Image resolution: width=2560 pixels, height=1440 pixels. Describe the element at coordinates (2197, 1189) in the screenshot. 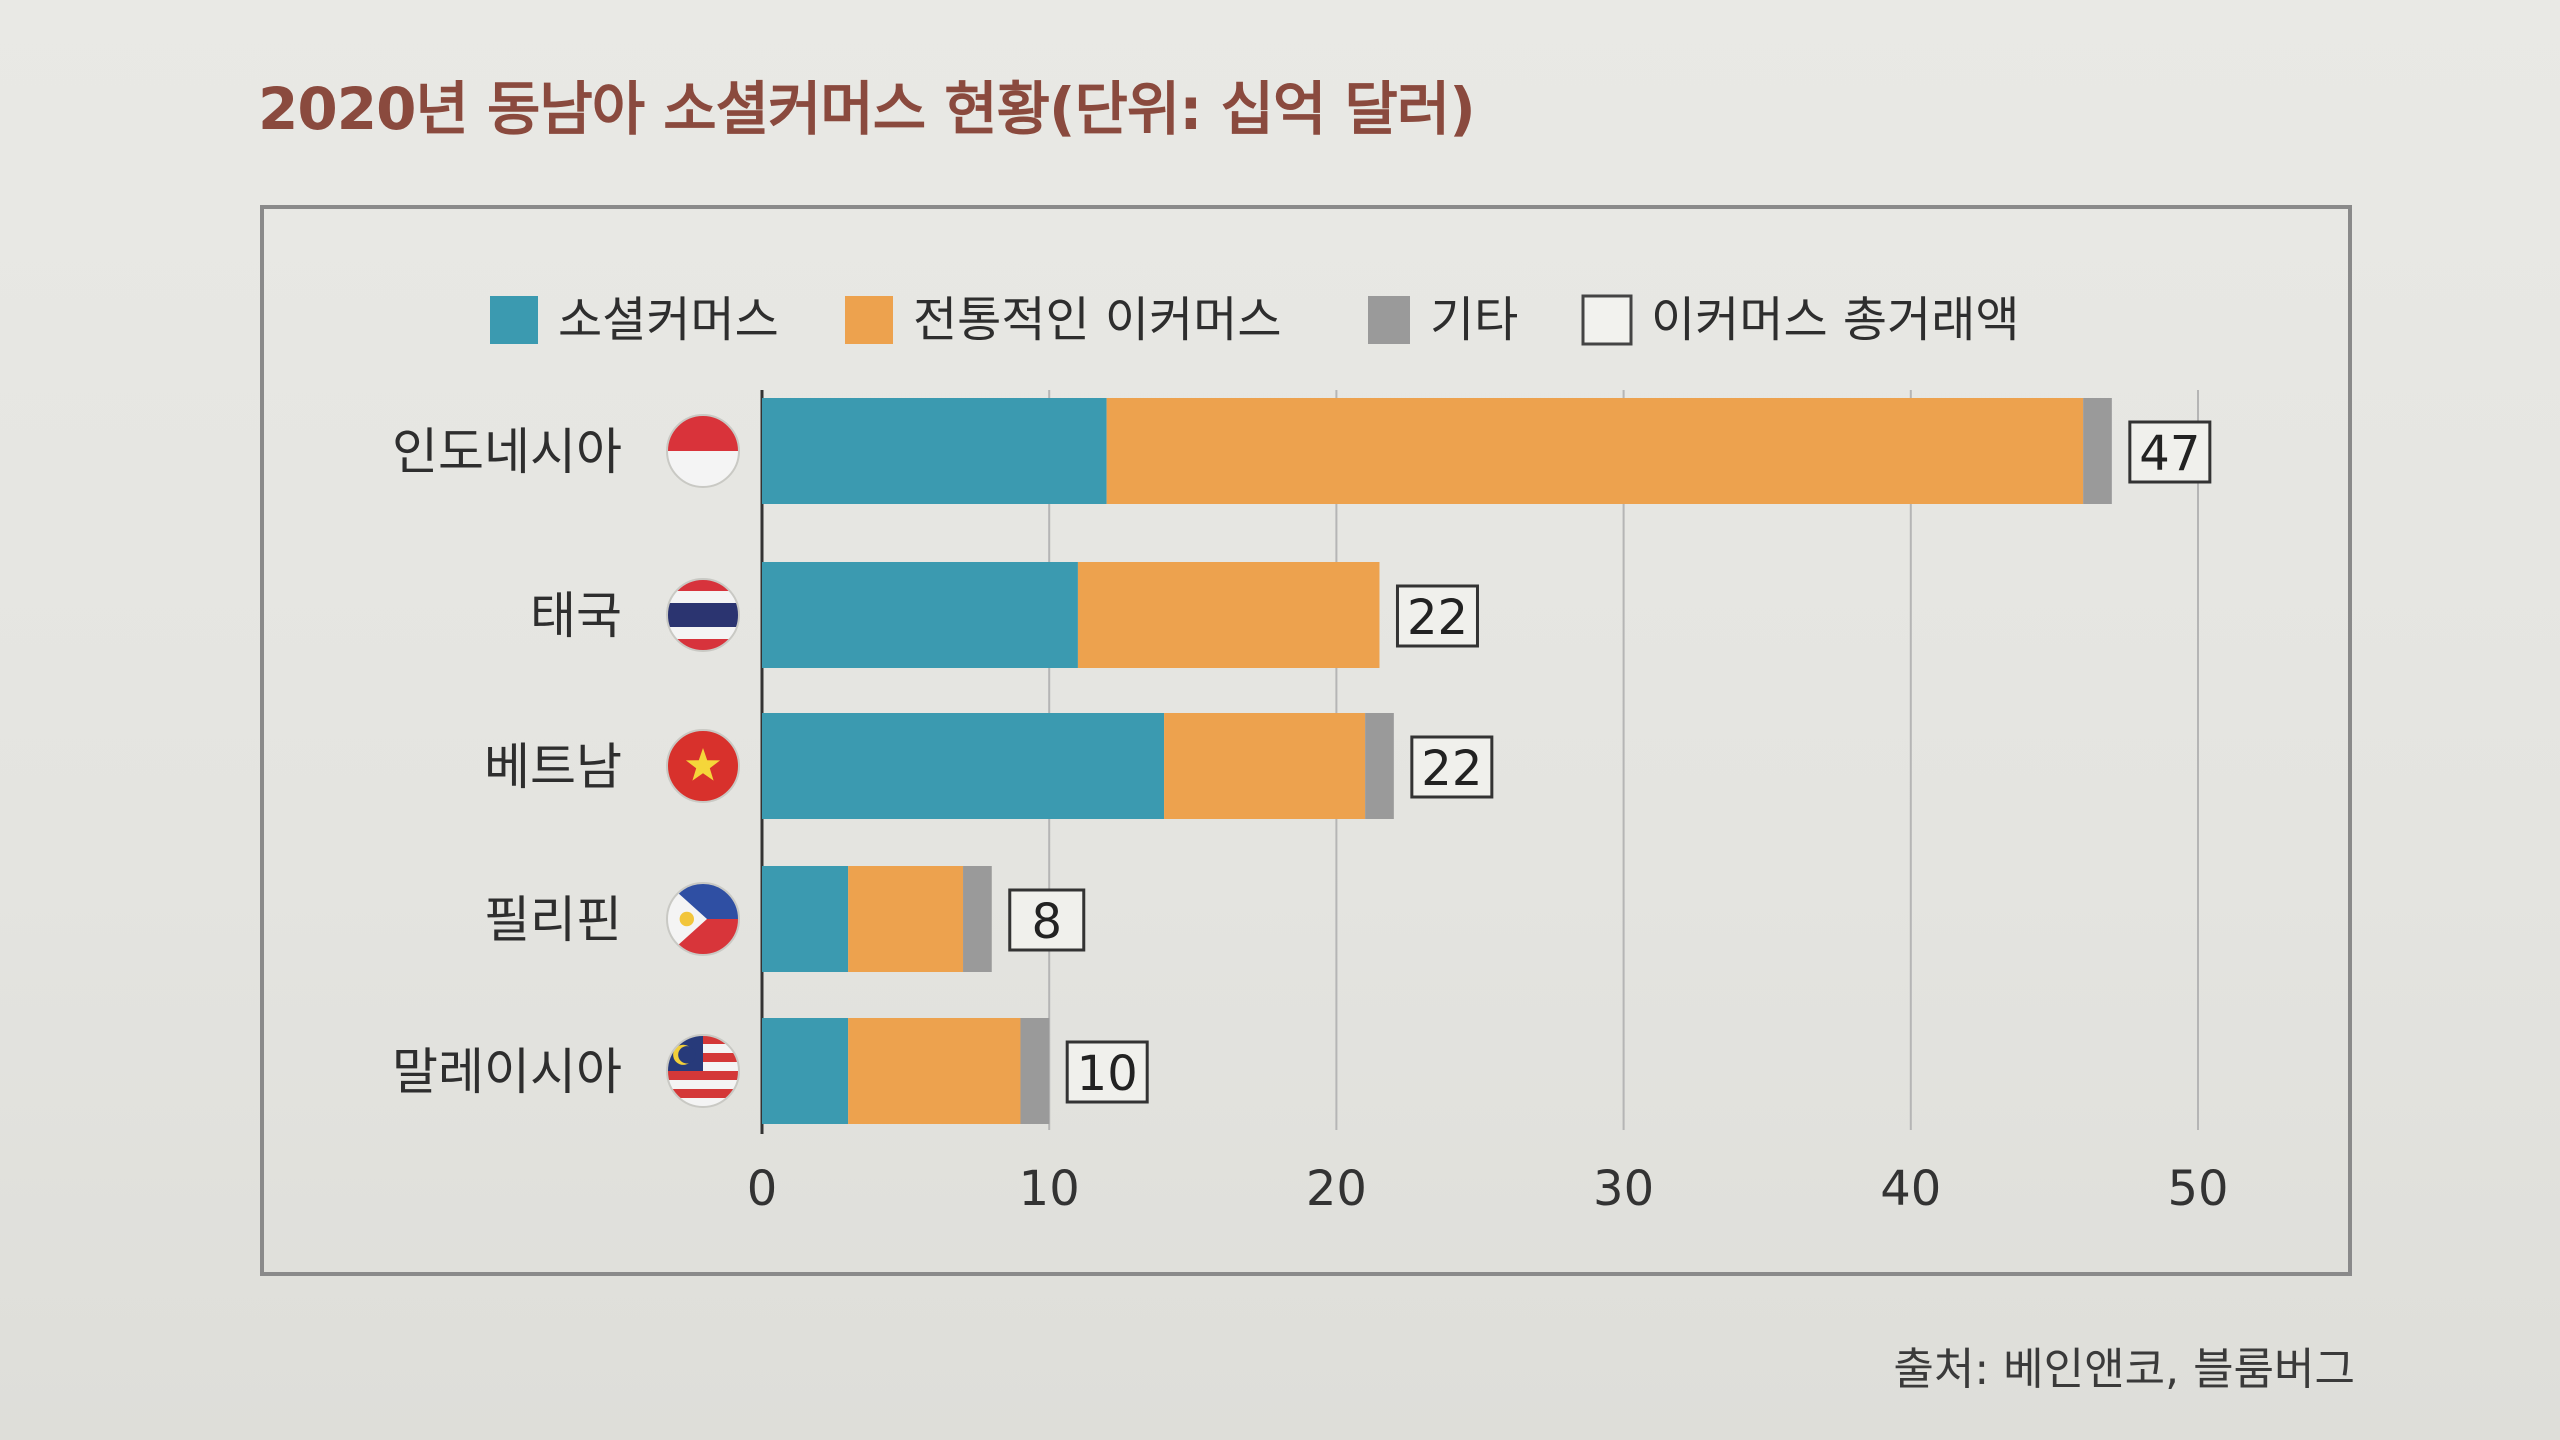

I see `x-tick-label: 50` at that location.